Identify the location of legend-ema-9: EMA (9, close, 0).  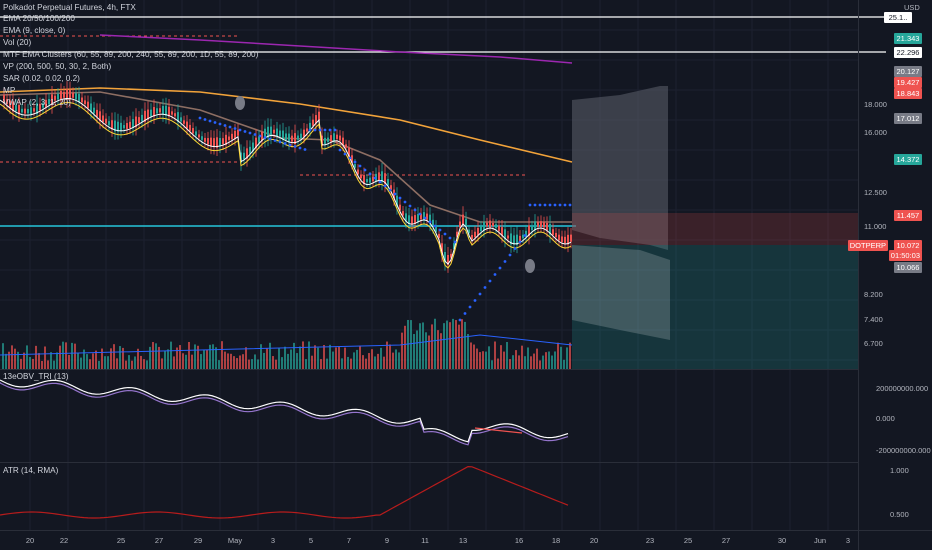
(34, 30).